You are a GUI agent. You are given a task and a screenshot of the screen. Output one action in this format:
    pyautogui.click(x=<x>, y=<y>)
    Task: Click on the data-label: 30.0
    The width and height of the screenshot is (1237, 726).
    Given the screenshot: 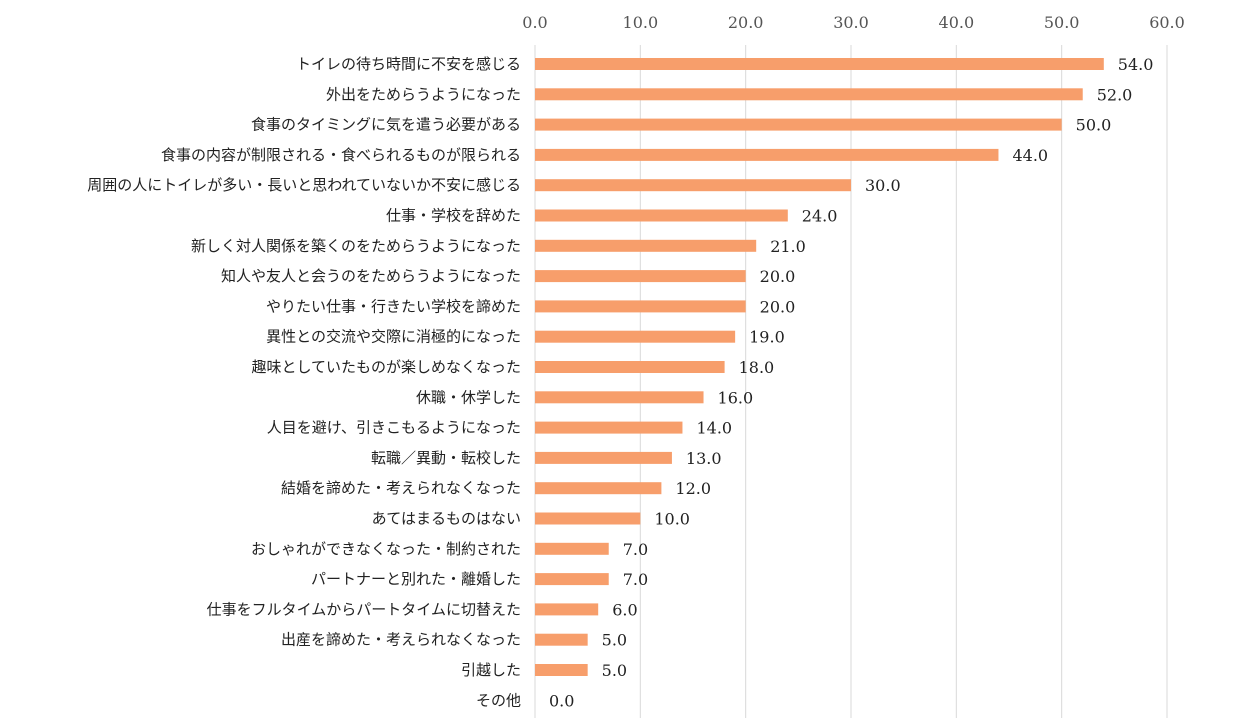 What is the action you would take?
    pyautogui.click(x=883, y=185)
    